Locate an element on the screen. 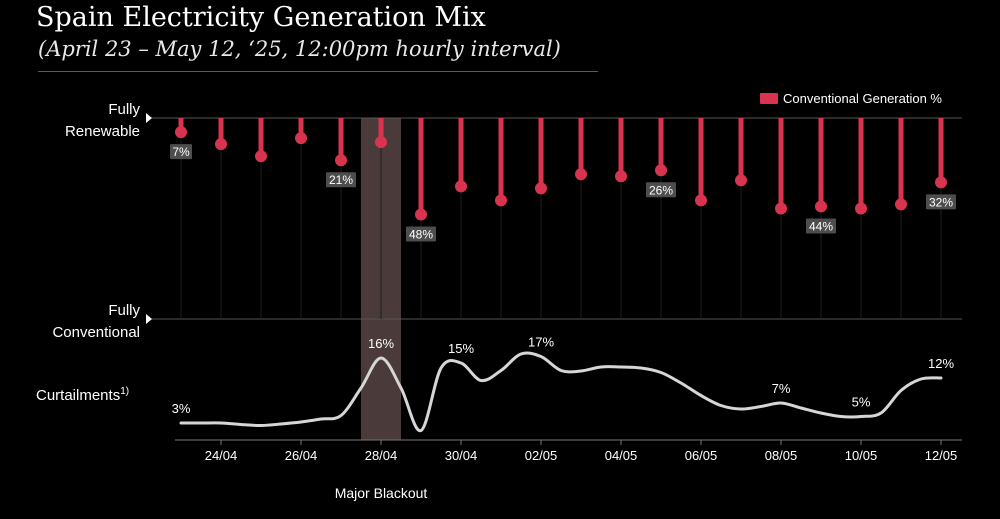 The height and width of the screenshot is (519, 1000). x-tick-label: 12/05 is located at coordinates (941, 455).